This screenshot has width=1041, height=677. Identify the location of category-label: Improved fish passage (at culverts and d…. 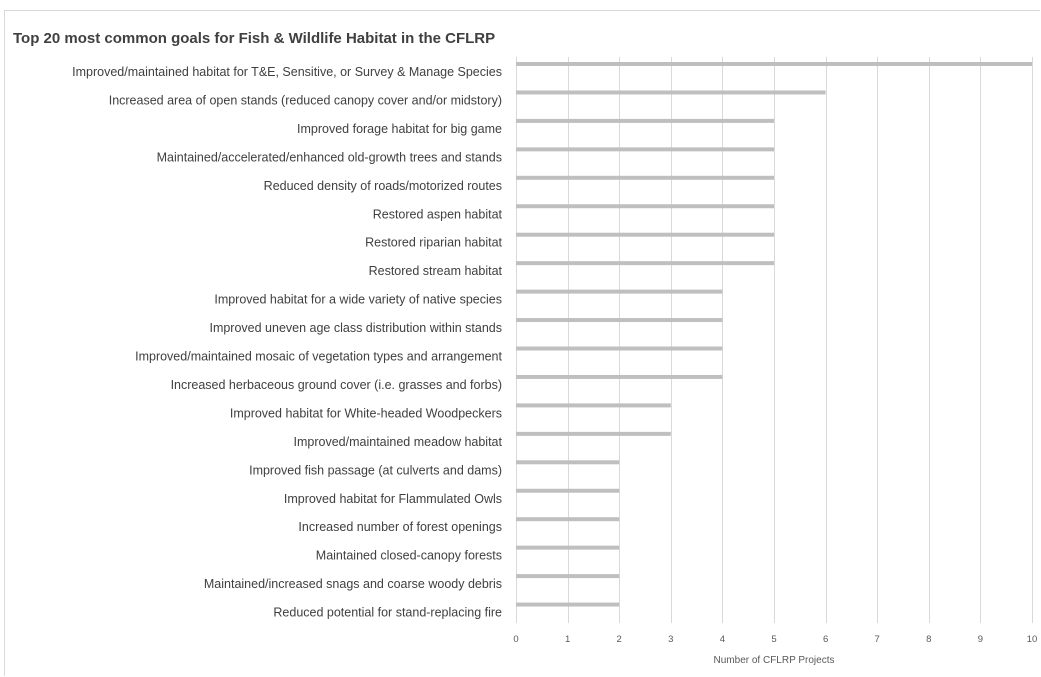
(375, 470).